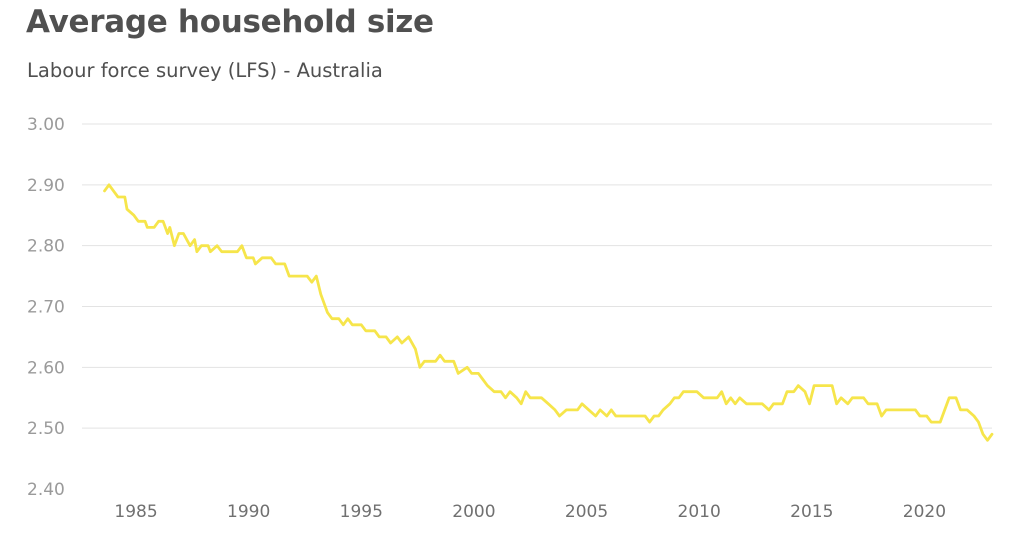  Describe the element at coordinates (473, 512) in the screenshot. I see `x-tick-label: 2000` at that location.